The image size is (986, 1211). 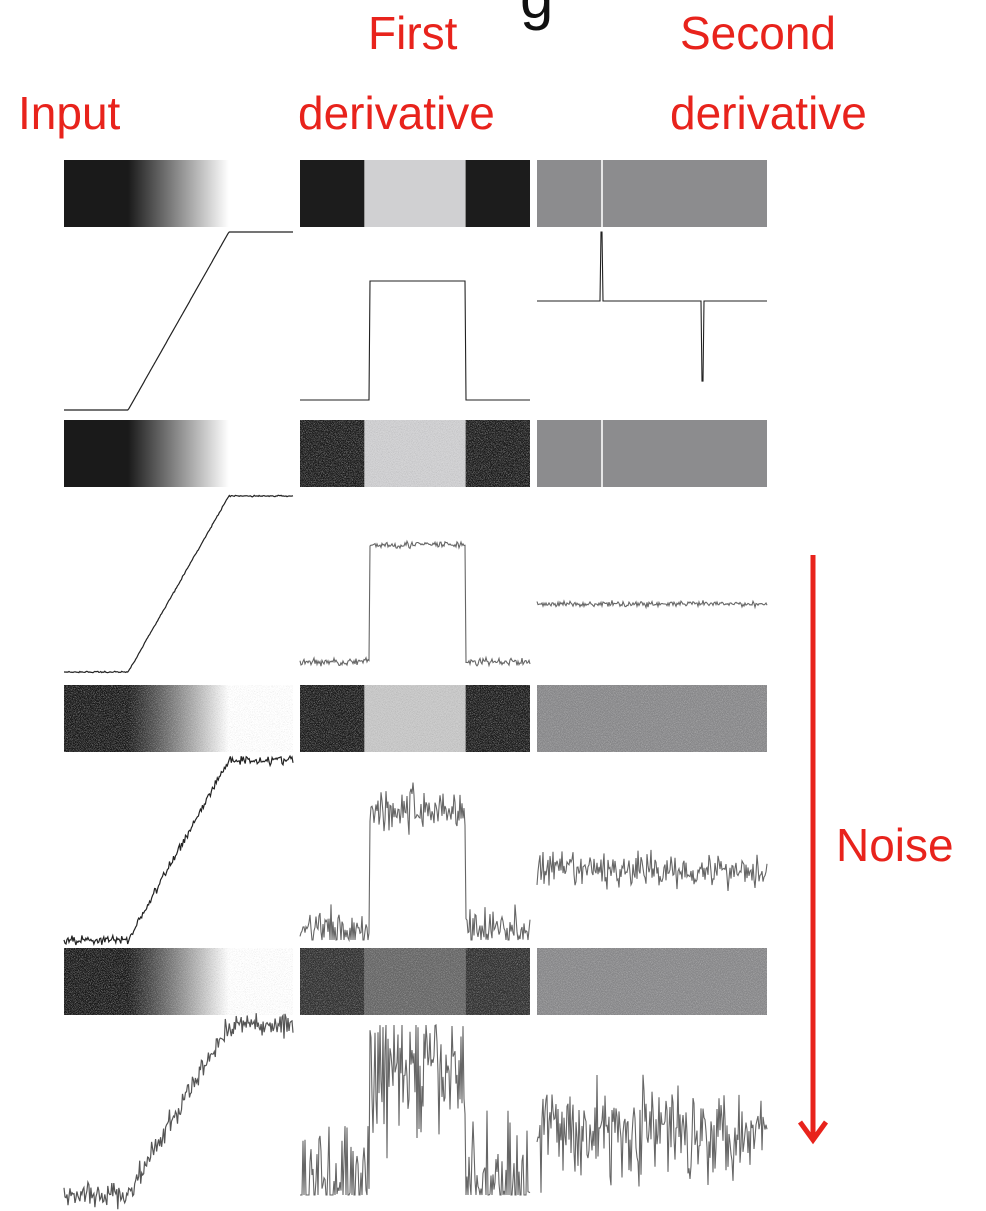 What do you see at coordinates (396, 113) in the screenshot?
I see `column-label-first-line2: derivative` at bounding box center [396, 113].